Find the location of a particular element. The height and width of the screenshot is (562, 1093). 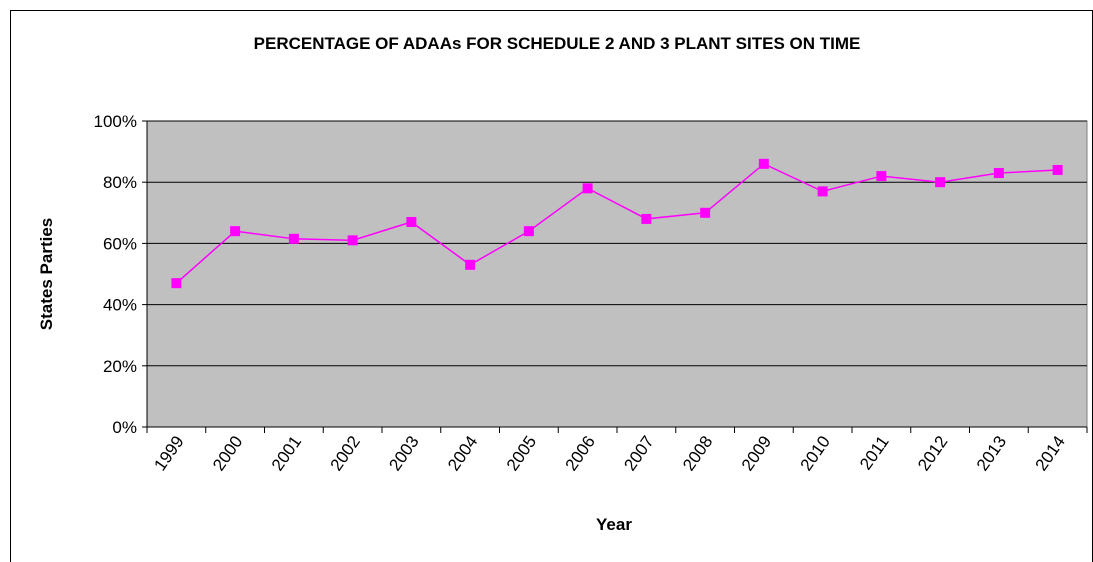

y-tick-label: 0% is located at coordinates (124, 427).